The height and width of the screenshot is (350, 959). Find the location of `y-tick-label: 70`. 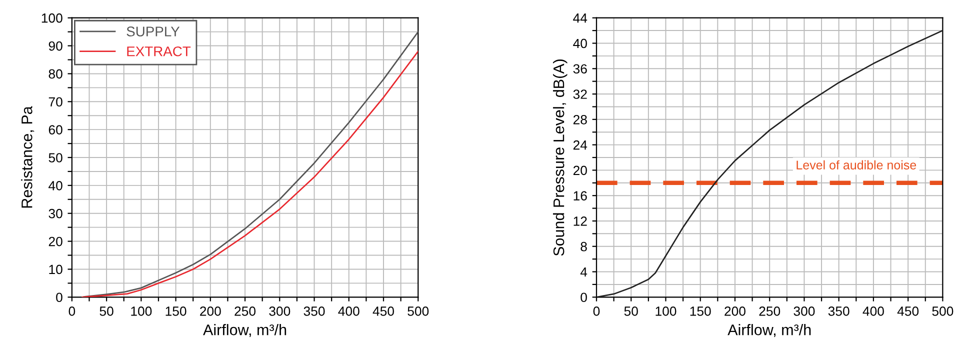

y-tick-label: 70 is located at coordinates (55, 102).